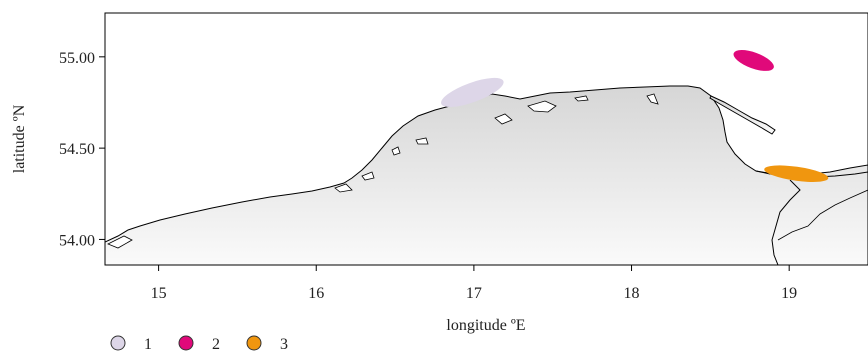 The height and width of the screenshot is (353, 868). I want to click on land-hel-peninsula, so click(742, 115).